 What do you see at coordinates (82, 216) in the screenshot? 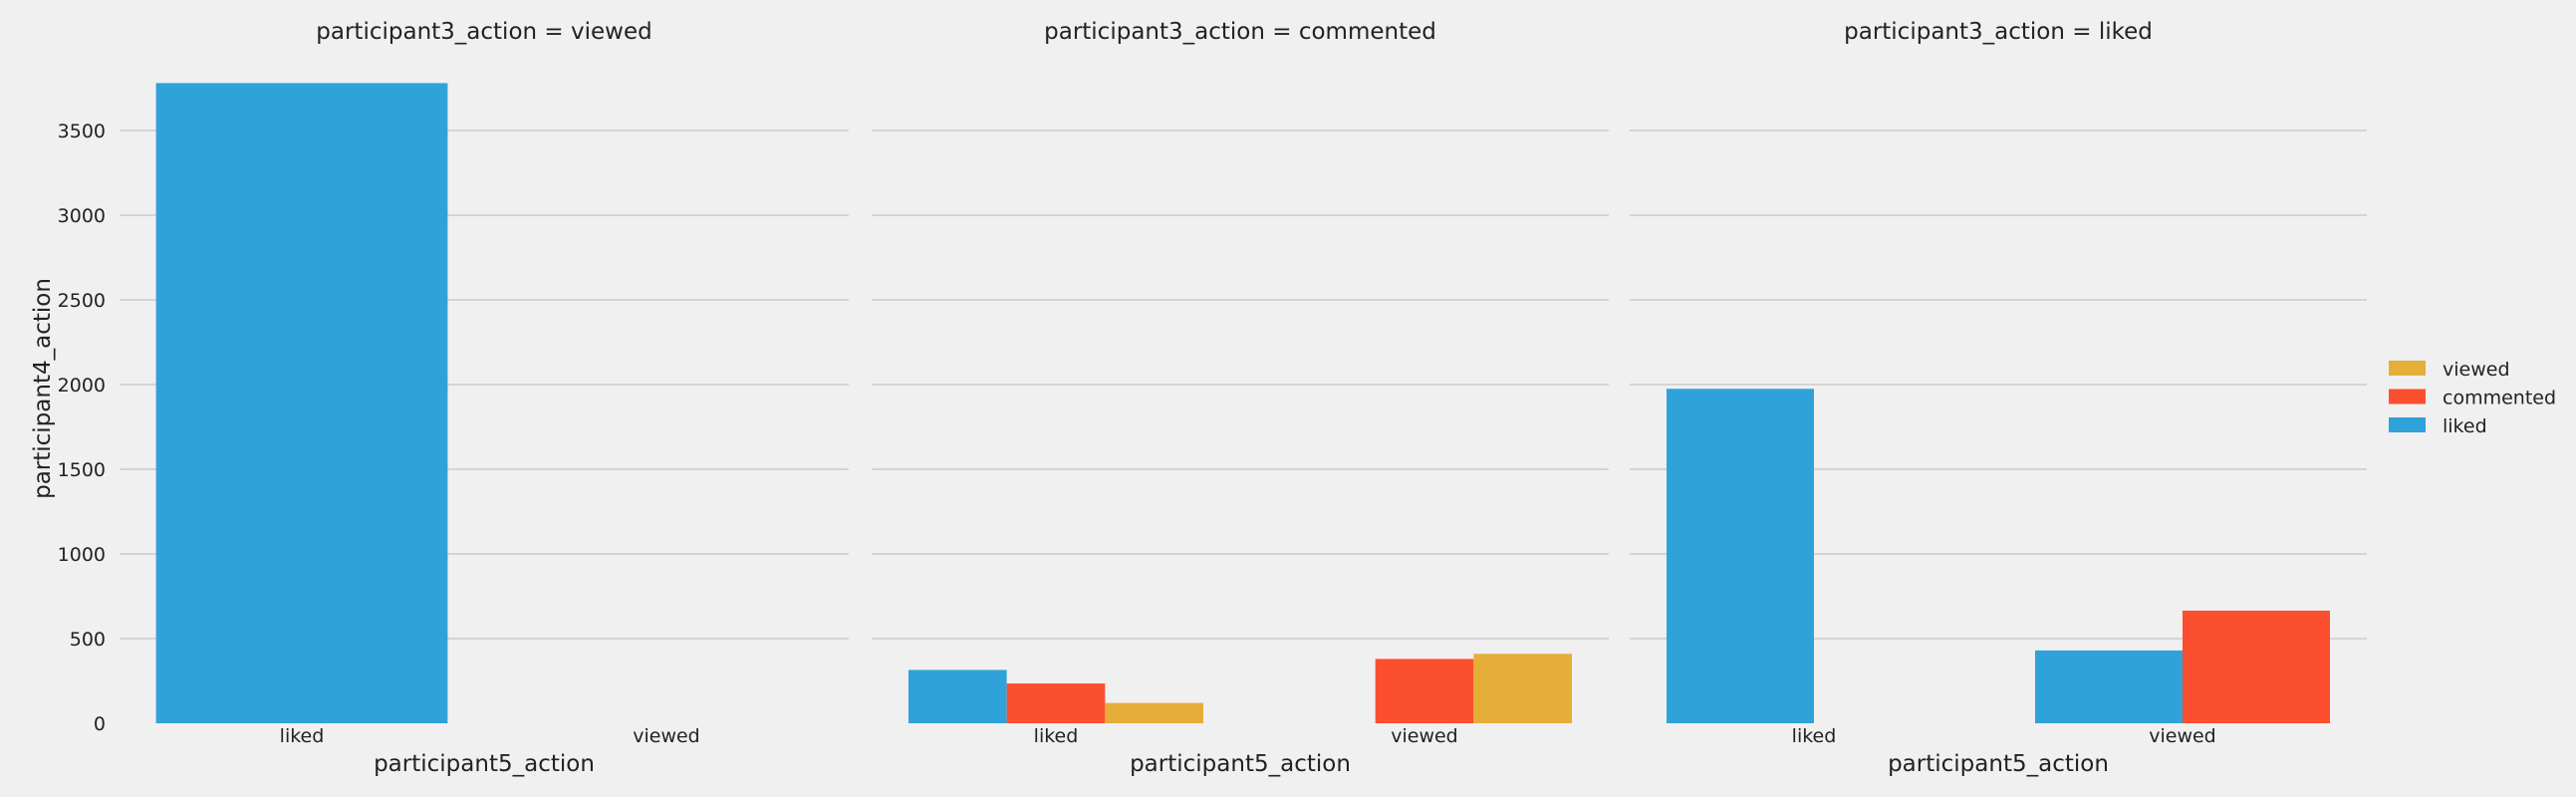
I see `y-tick-label: 3000` at bounding box center [82, 216].